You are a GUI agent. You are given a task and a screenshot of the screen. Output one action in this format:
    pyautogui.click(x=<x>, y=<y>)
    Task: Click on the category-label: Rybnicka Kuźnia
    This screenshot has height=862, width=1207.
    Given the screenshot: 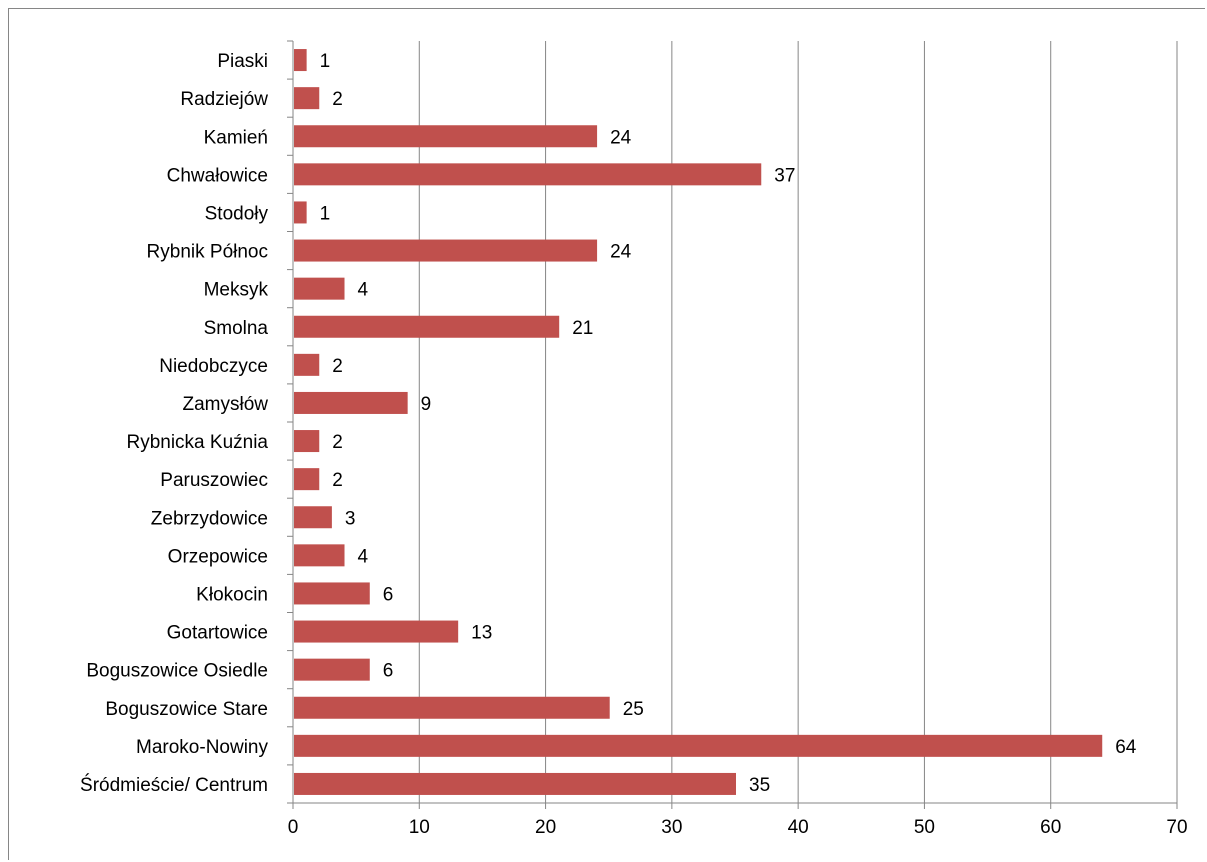 What is the action you would take?
    pyautogui.click(x=197, y=442)
    